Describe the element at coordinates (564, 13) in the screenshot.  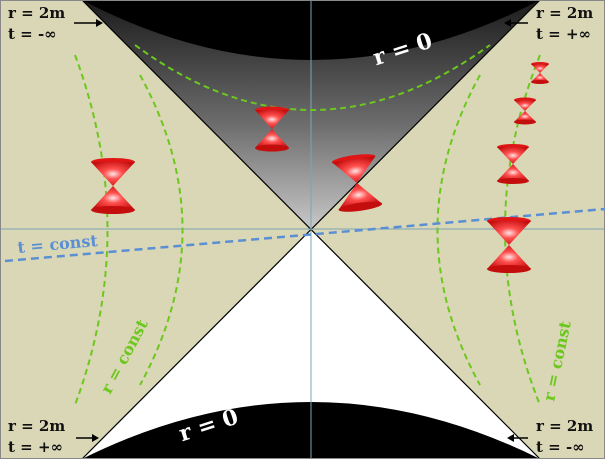
I see `label-top-right-r: r = 2m` at that location.